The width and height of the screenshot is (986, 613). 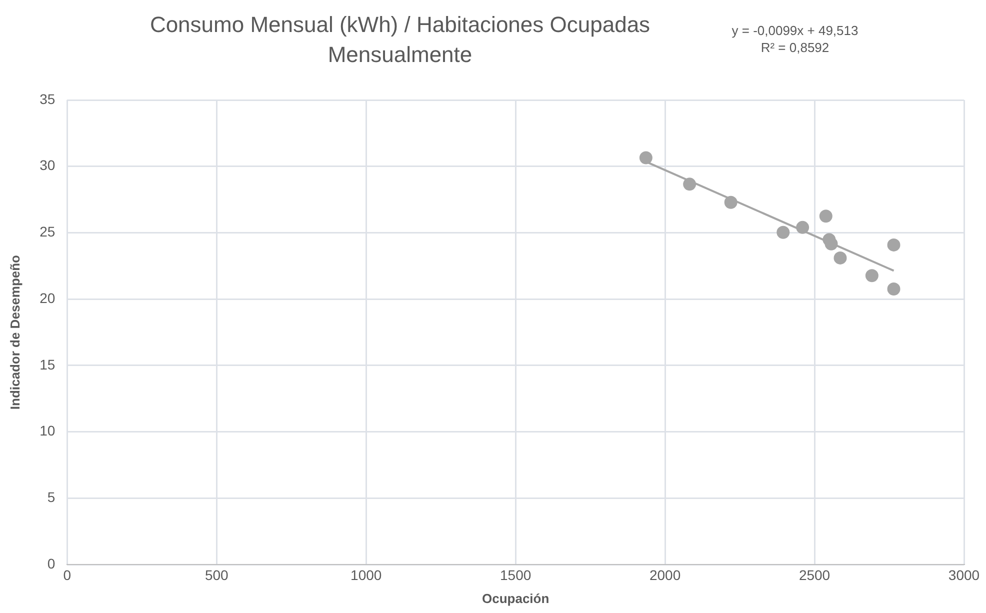 I want to click on y-tick-label: 0, so click(x=51, y=563).